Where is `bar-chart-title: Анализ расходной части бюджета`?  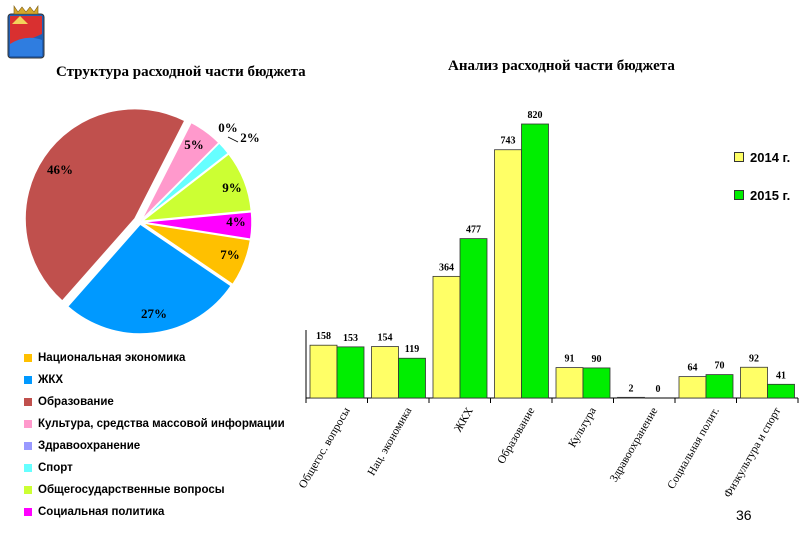 bar-chart-title: Анализ расходной части бюджета is located at coordinates (561, 66).